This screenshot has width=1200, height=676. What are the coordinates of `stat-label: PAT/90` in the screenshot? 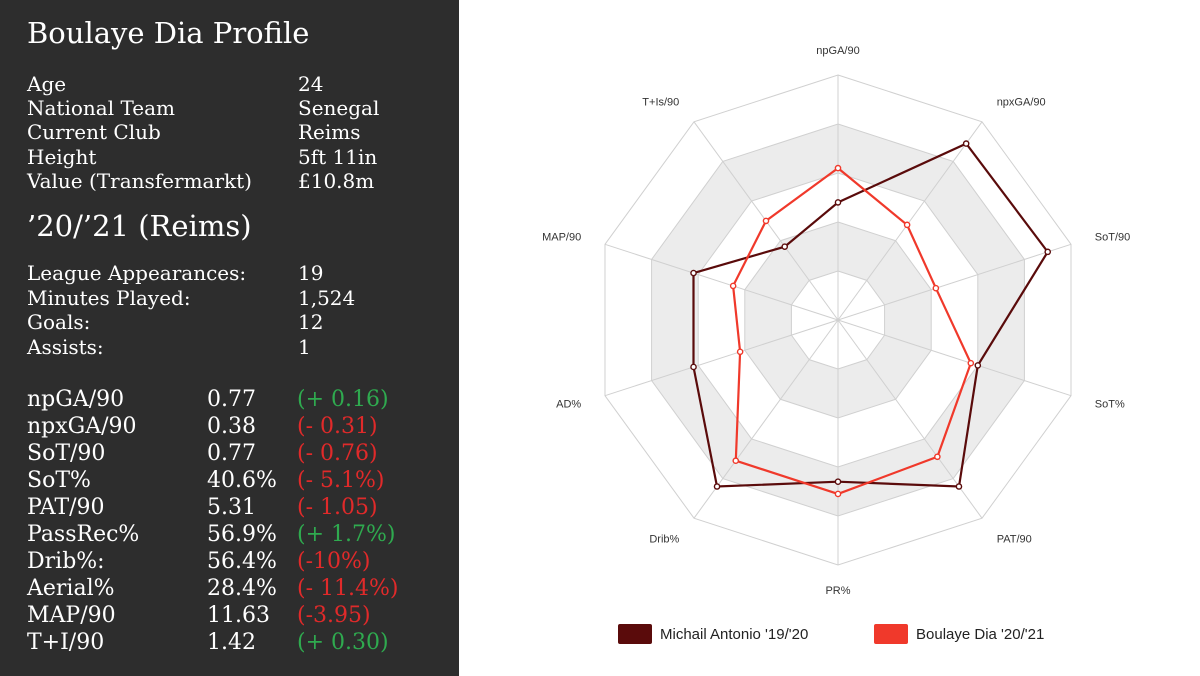 It's located at (66, 507).